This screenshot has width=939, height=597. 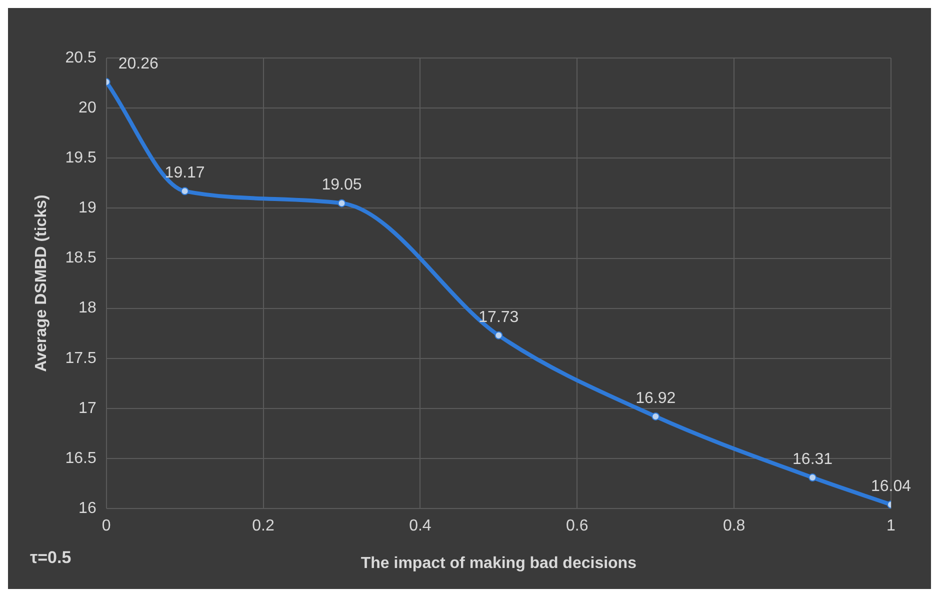 What do you see at coordinates (80, 258) in the screenshot?
I see `y-tick-label: 18.5` at bounding box center [80, 258].